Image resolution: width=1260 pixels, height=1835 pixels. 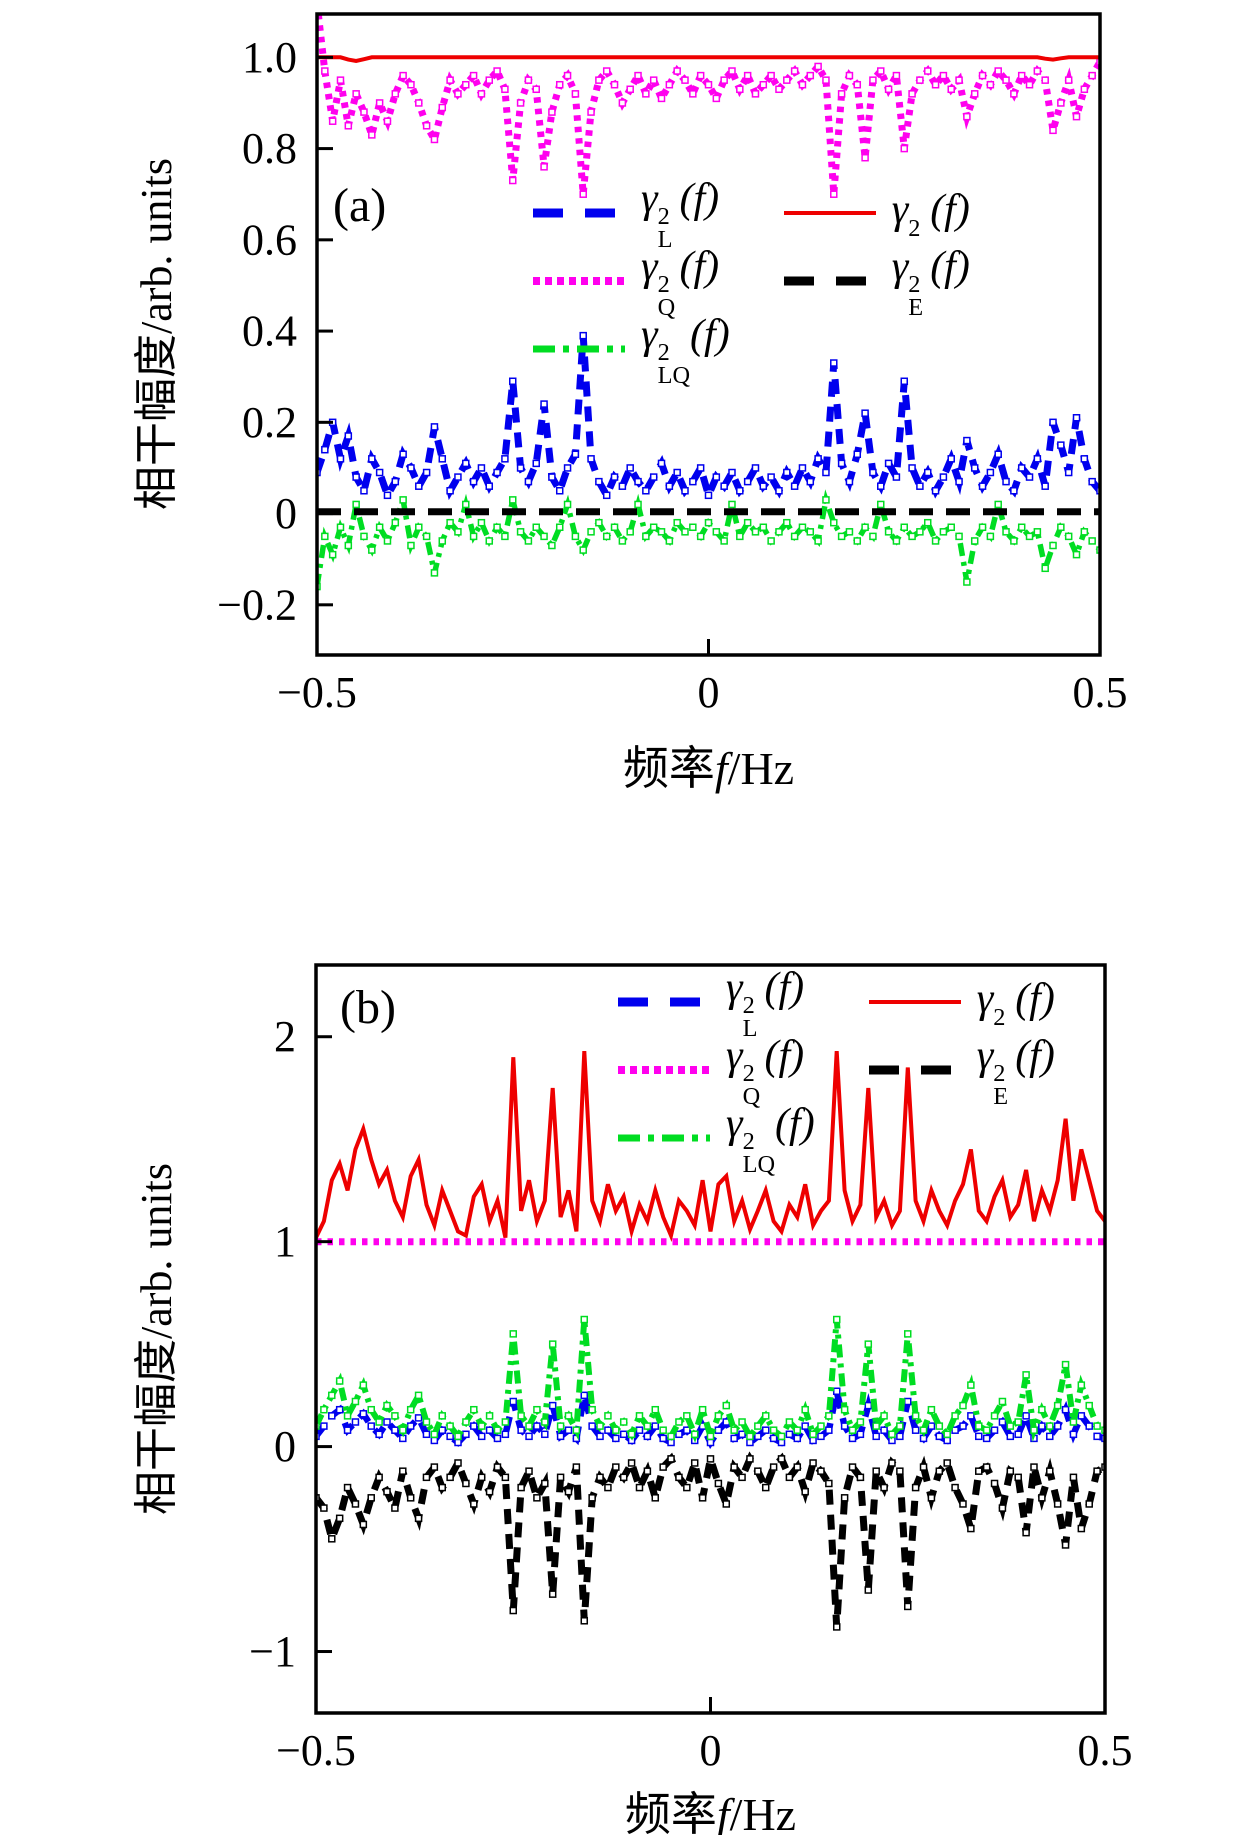 I want to click on x-axis-label-unit-a: /Hz, so click(x=761, y=768).